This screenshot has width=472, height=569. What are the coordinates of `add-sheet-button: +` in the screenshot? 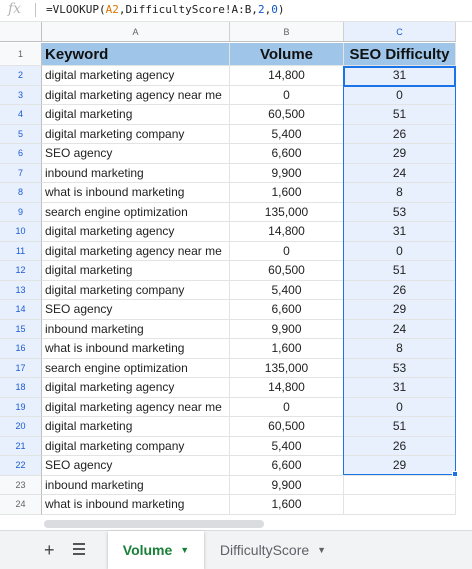 It's located at (49, 550).